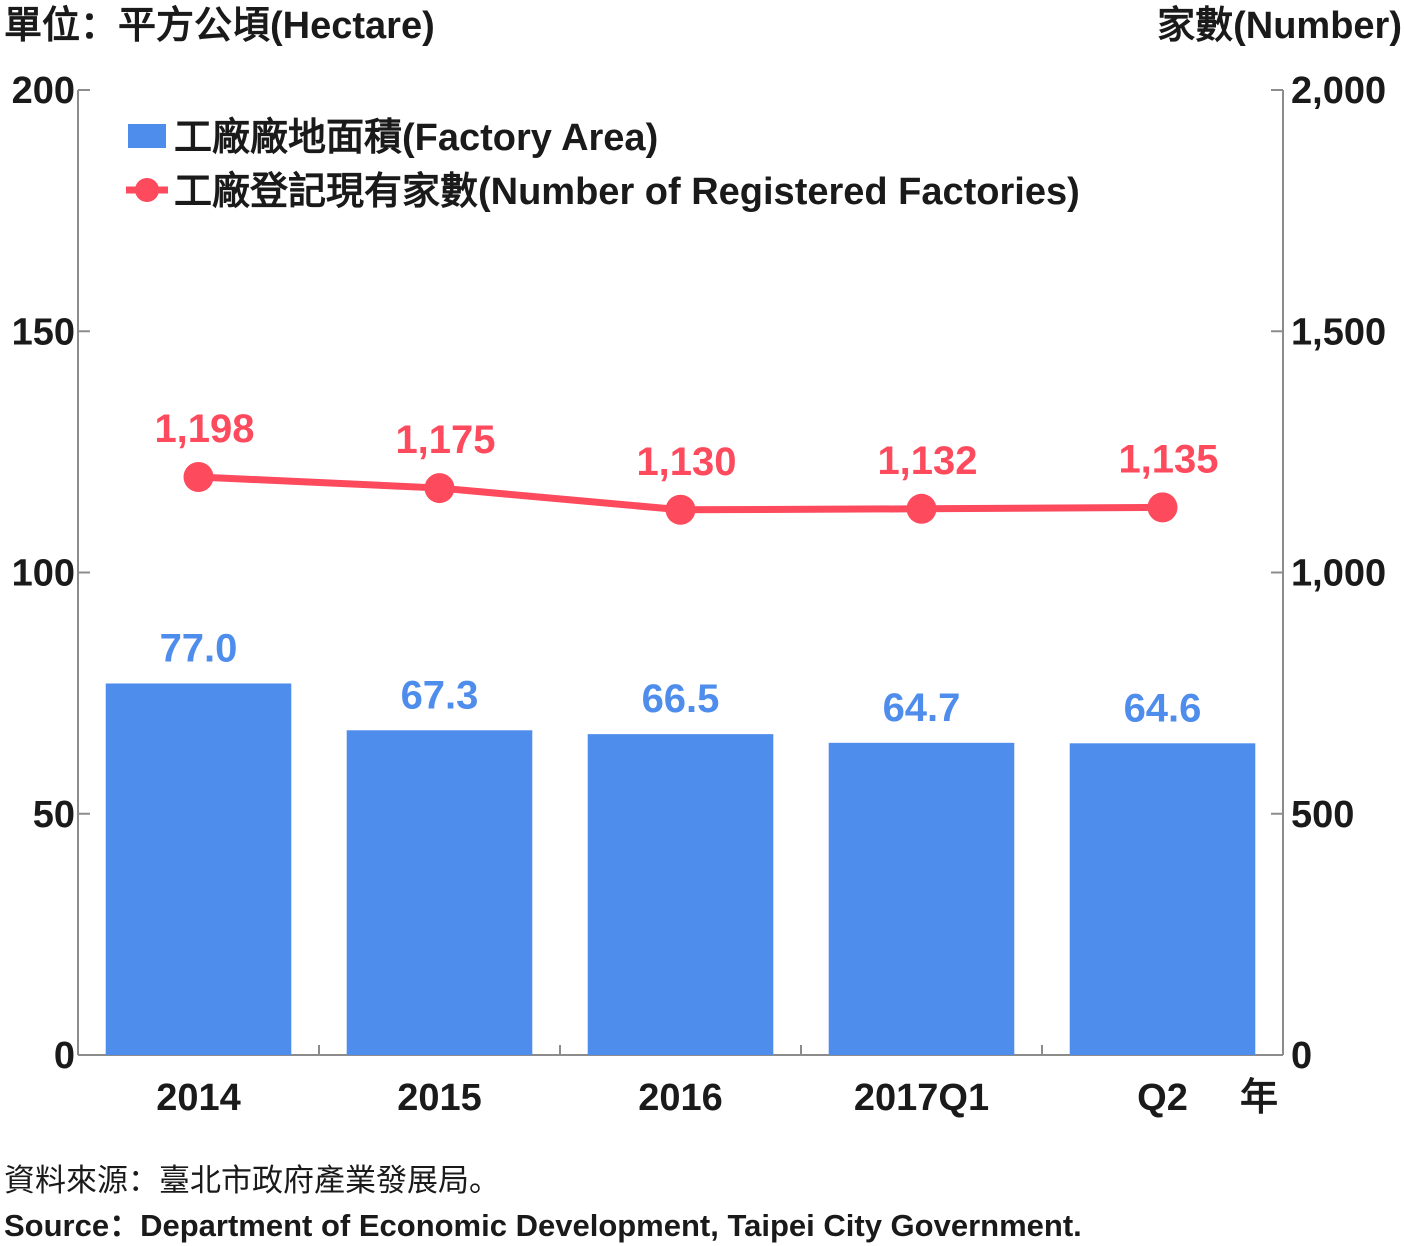 The image size is (1404, 1246). Describe the element at coordinates (1338, 91) in the screenshot. I see `right-tick-label: 2,000` at that location.